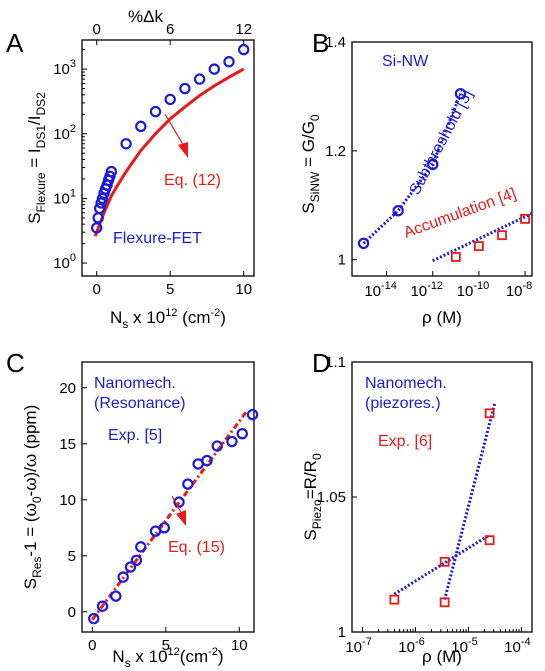  Describe the element at coordinates (170, 29) in the screenshot. I see `panel-a-top-tick-label: 6` at that location.